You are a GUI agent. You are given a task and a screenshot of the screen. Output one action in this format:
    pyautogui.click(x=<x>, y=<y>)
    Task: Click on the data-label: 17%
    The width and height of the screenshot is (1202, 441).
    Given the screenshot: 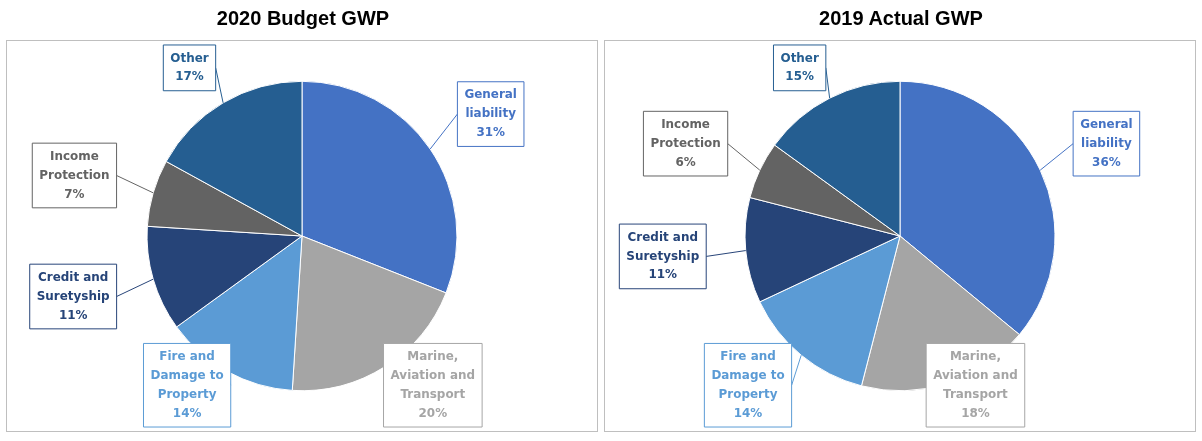 What is the action you would take?
    pyautogui.click(x=189, y=76)
    